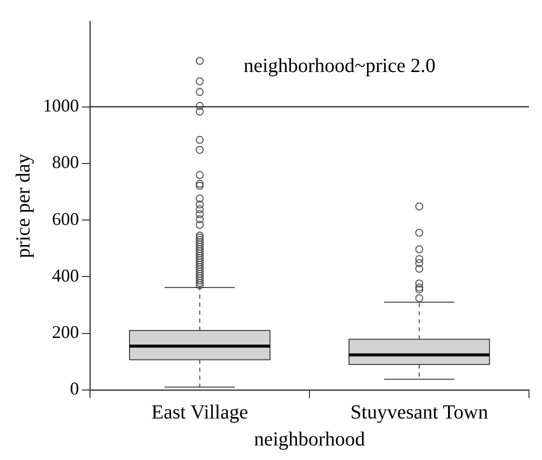  Describe the element at coordinates (419, 412) in the screenshot. I see `x-tick-label: Stuyvesant Town` at that location.